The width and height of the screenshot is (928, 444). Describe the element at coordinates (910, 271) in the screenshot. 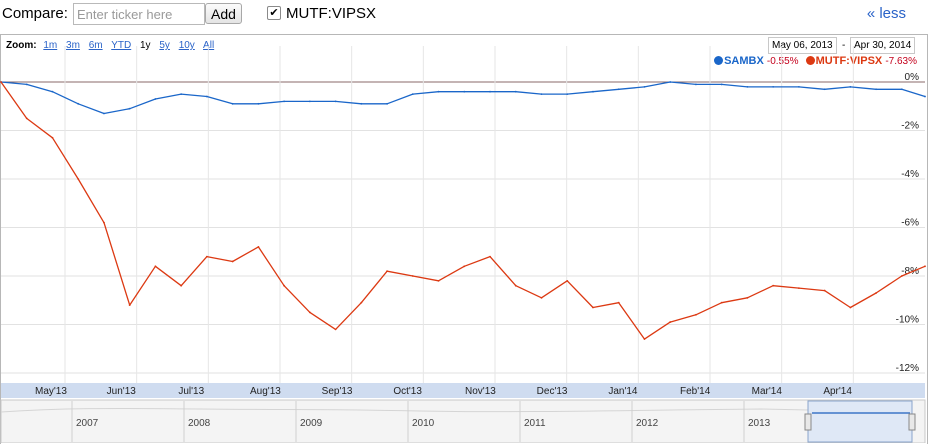

I see `y-tick-label: -8%` at that location.